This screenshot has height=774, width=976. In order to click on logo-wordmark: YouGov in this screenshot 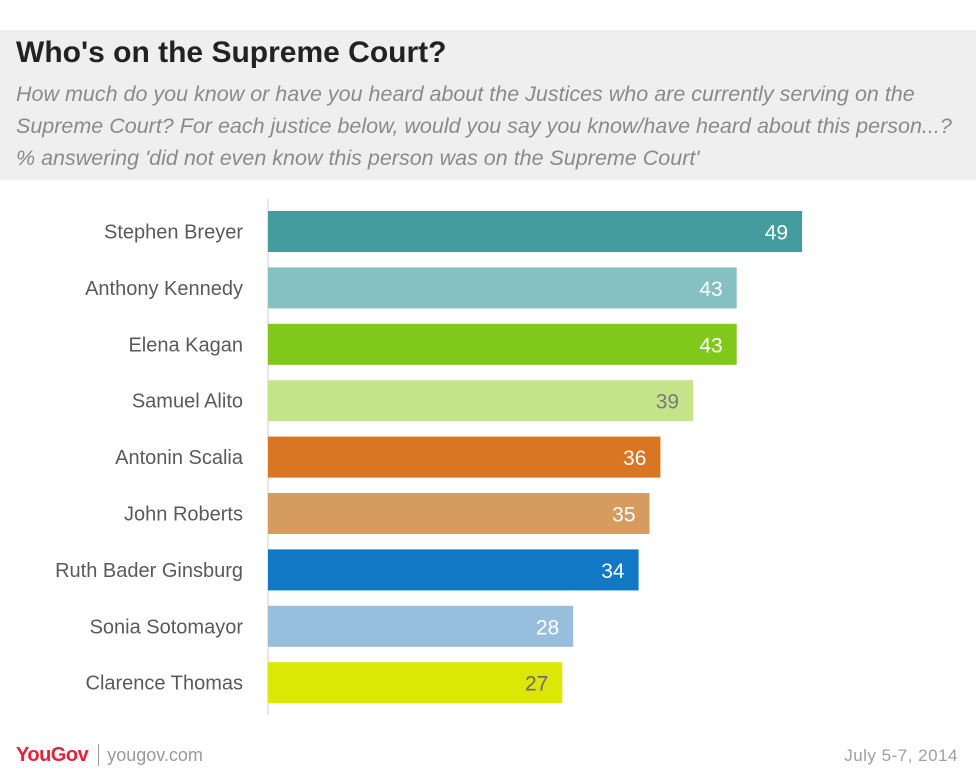, I will do `click(52, 754)`.